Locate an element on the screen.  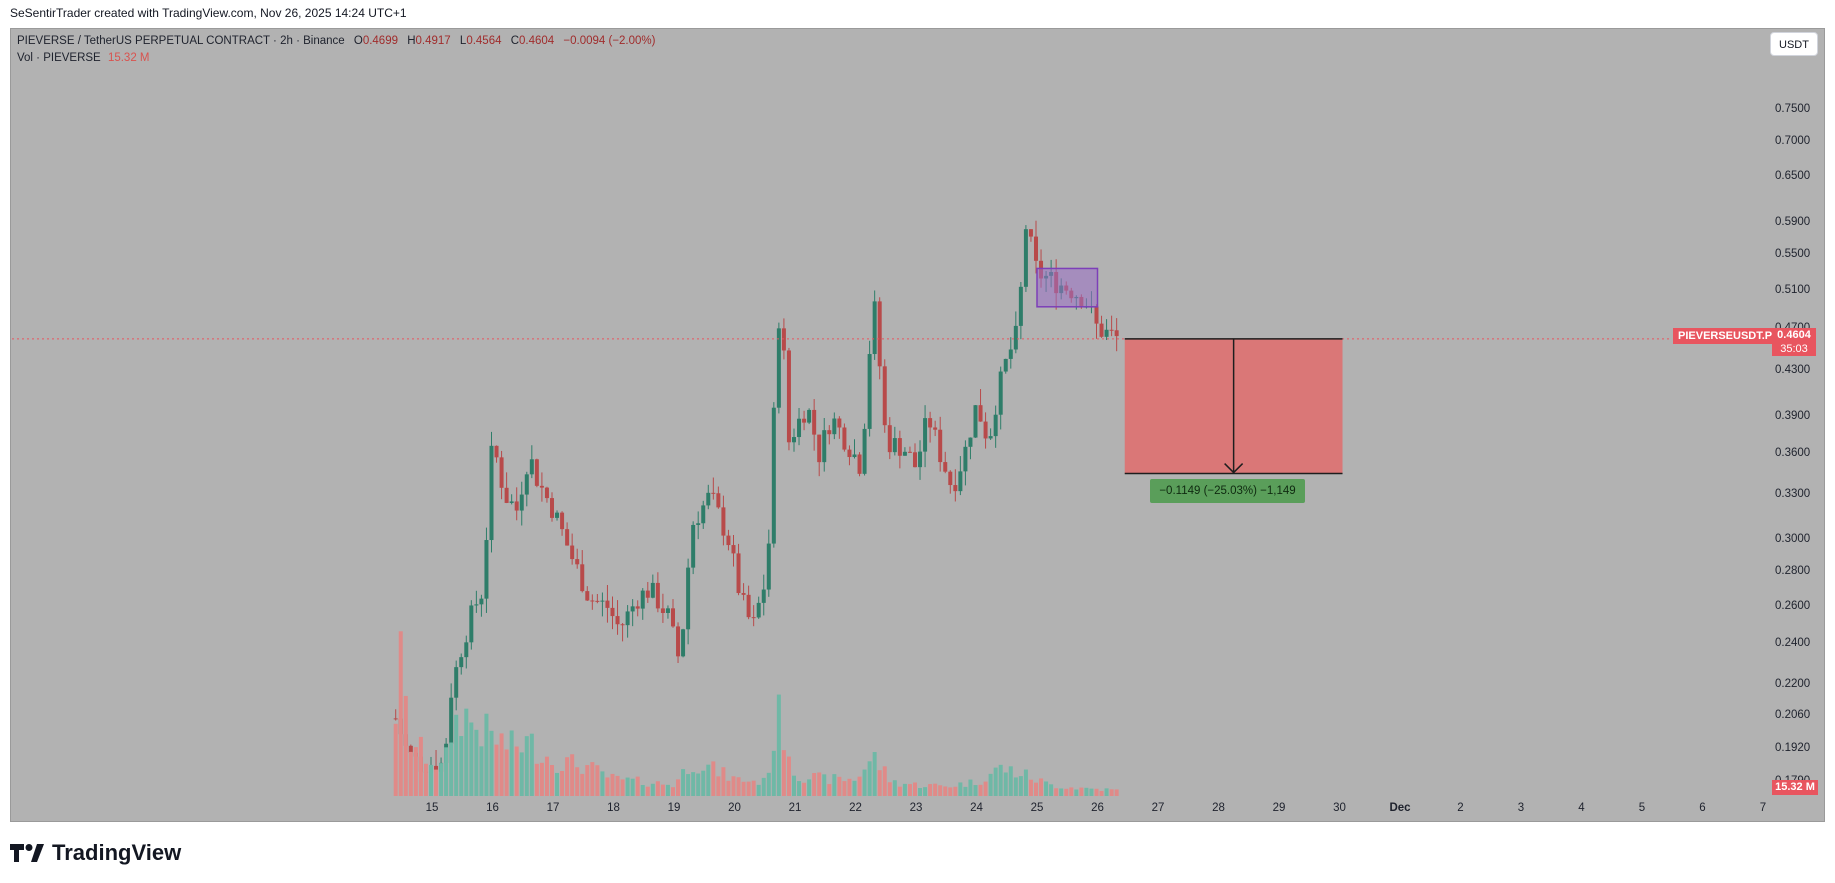
time-tick: 26 is located at coordinates (1097, 808).